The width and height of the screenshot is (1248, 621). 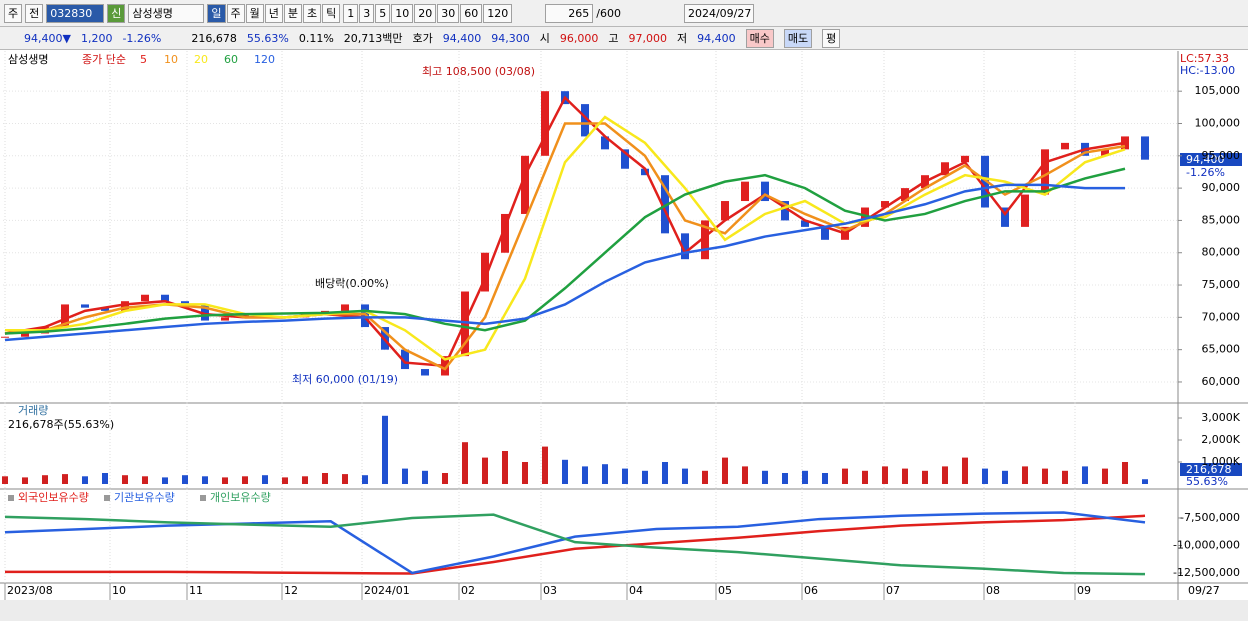 I want to click on volume-last: 216,678, so click(x=1209, y=469).